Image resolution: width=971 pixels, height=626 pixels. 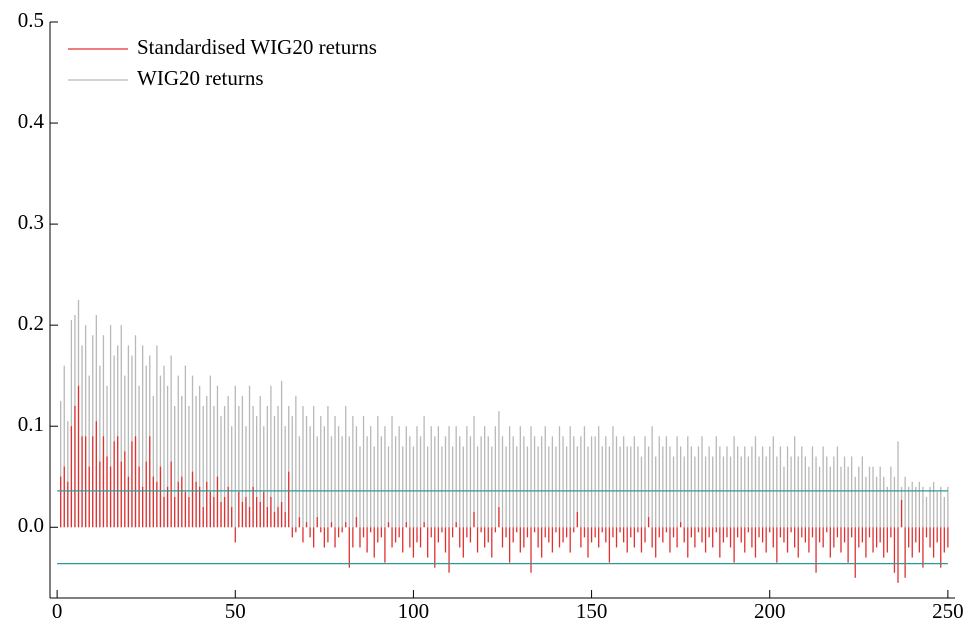 I want to click on legend-label: Standardised WIG20 returns, so click(x=257, y=47).